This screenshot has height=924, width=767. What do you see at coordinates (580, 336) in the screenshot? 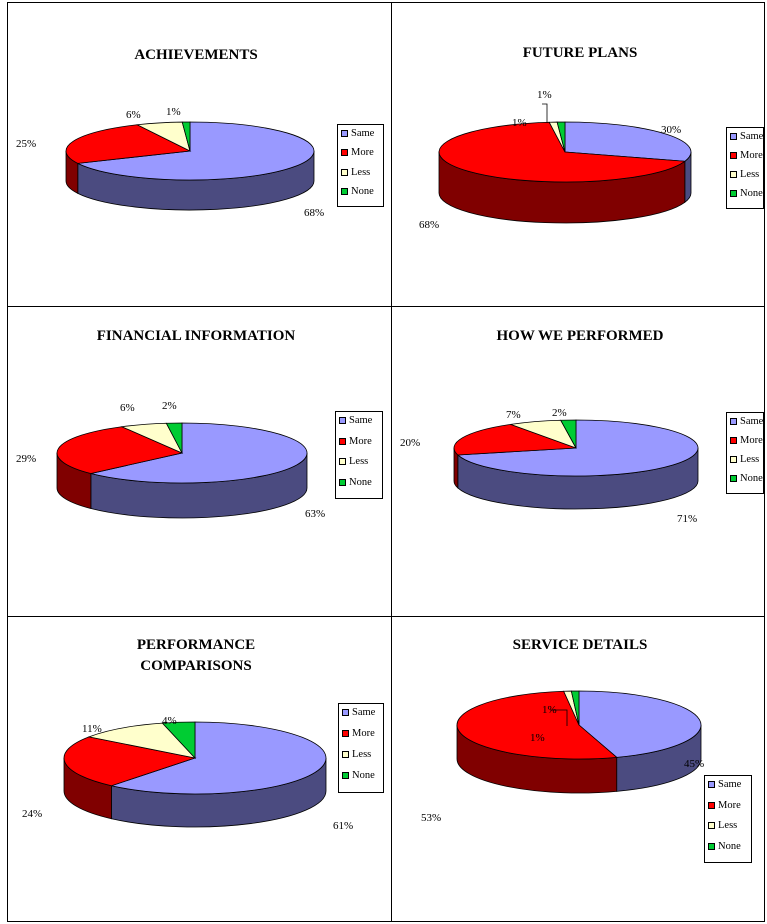
I see `chart-title: HOW WE PERFORMED` at bounding box center [580, 336].